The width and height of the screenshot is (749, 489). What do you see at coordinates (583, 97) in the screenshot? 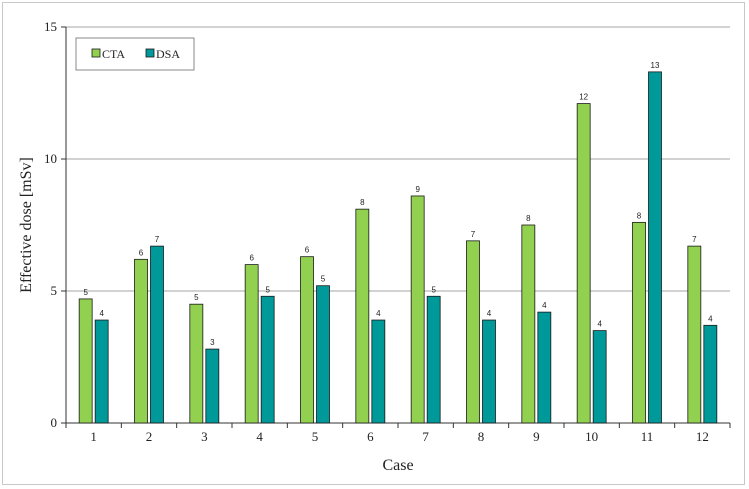
I see `data-label: 12` at bounding box center [583, 97].